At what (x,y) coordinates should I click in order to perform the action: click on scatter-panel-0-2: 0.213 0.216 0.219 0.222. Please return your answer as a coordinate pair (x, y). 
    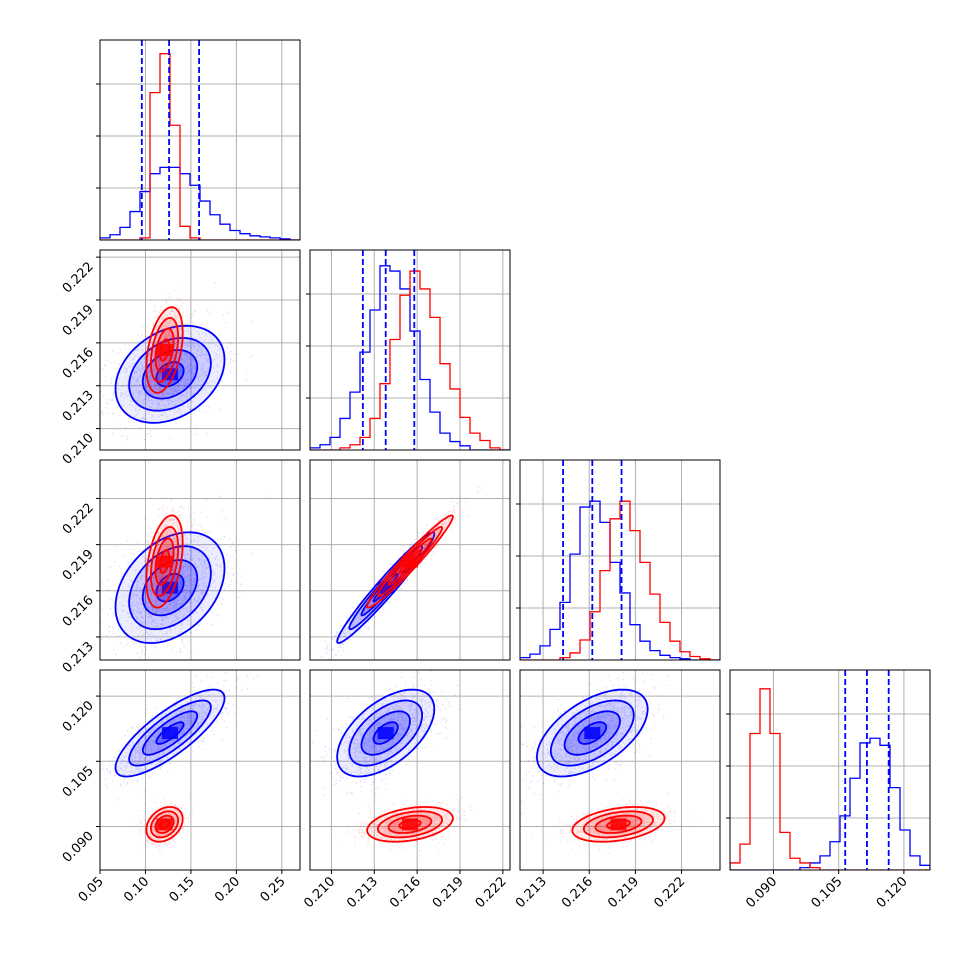
    Looking at the image, I should click on (180, 567).